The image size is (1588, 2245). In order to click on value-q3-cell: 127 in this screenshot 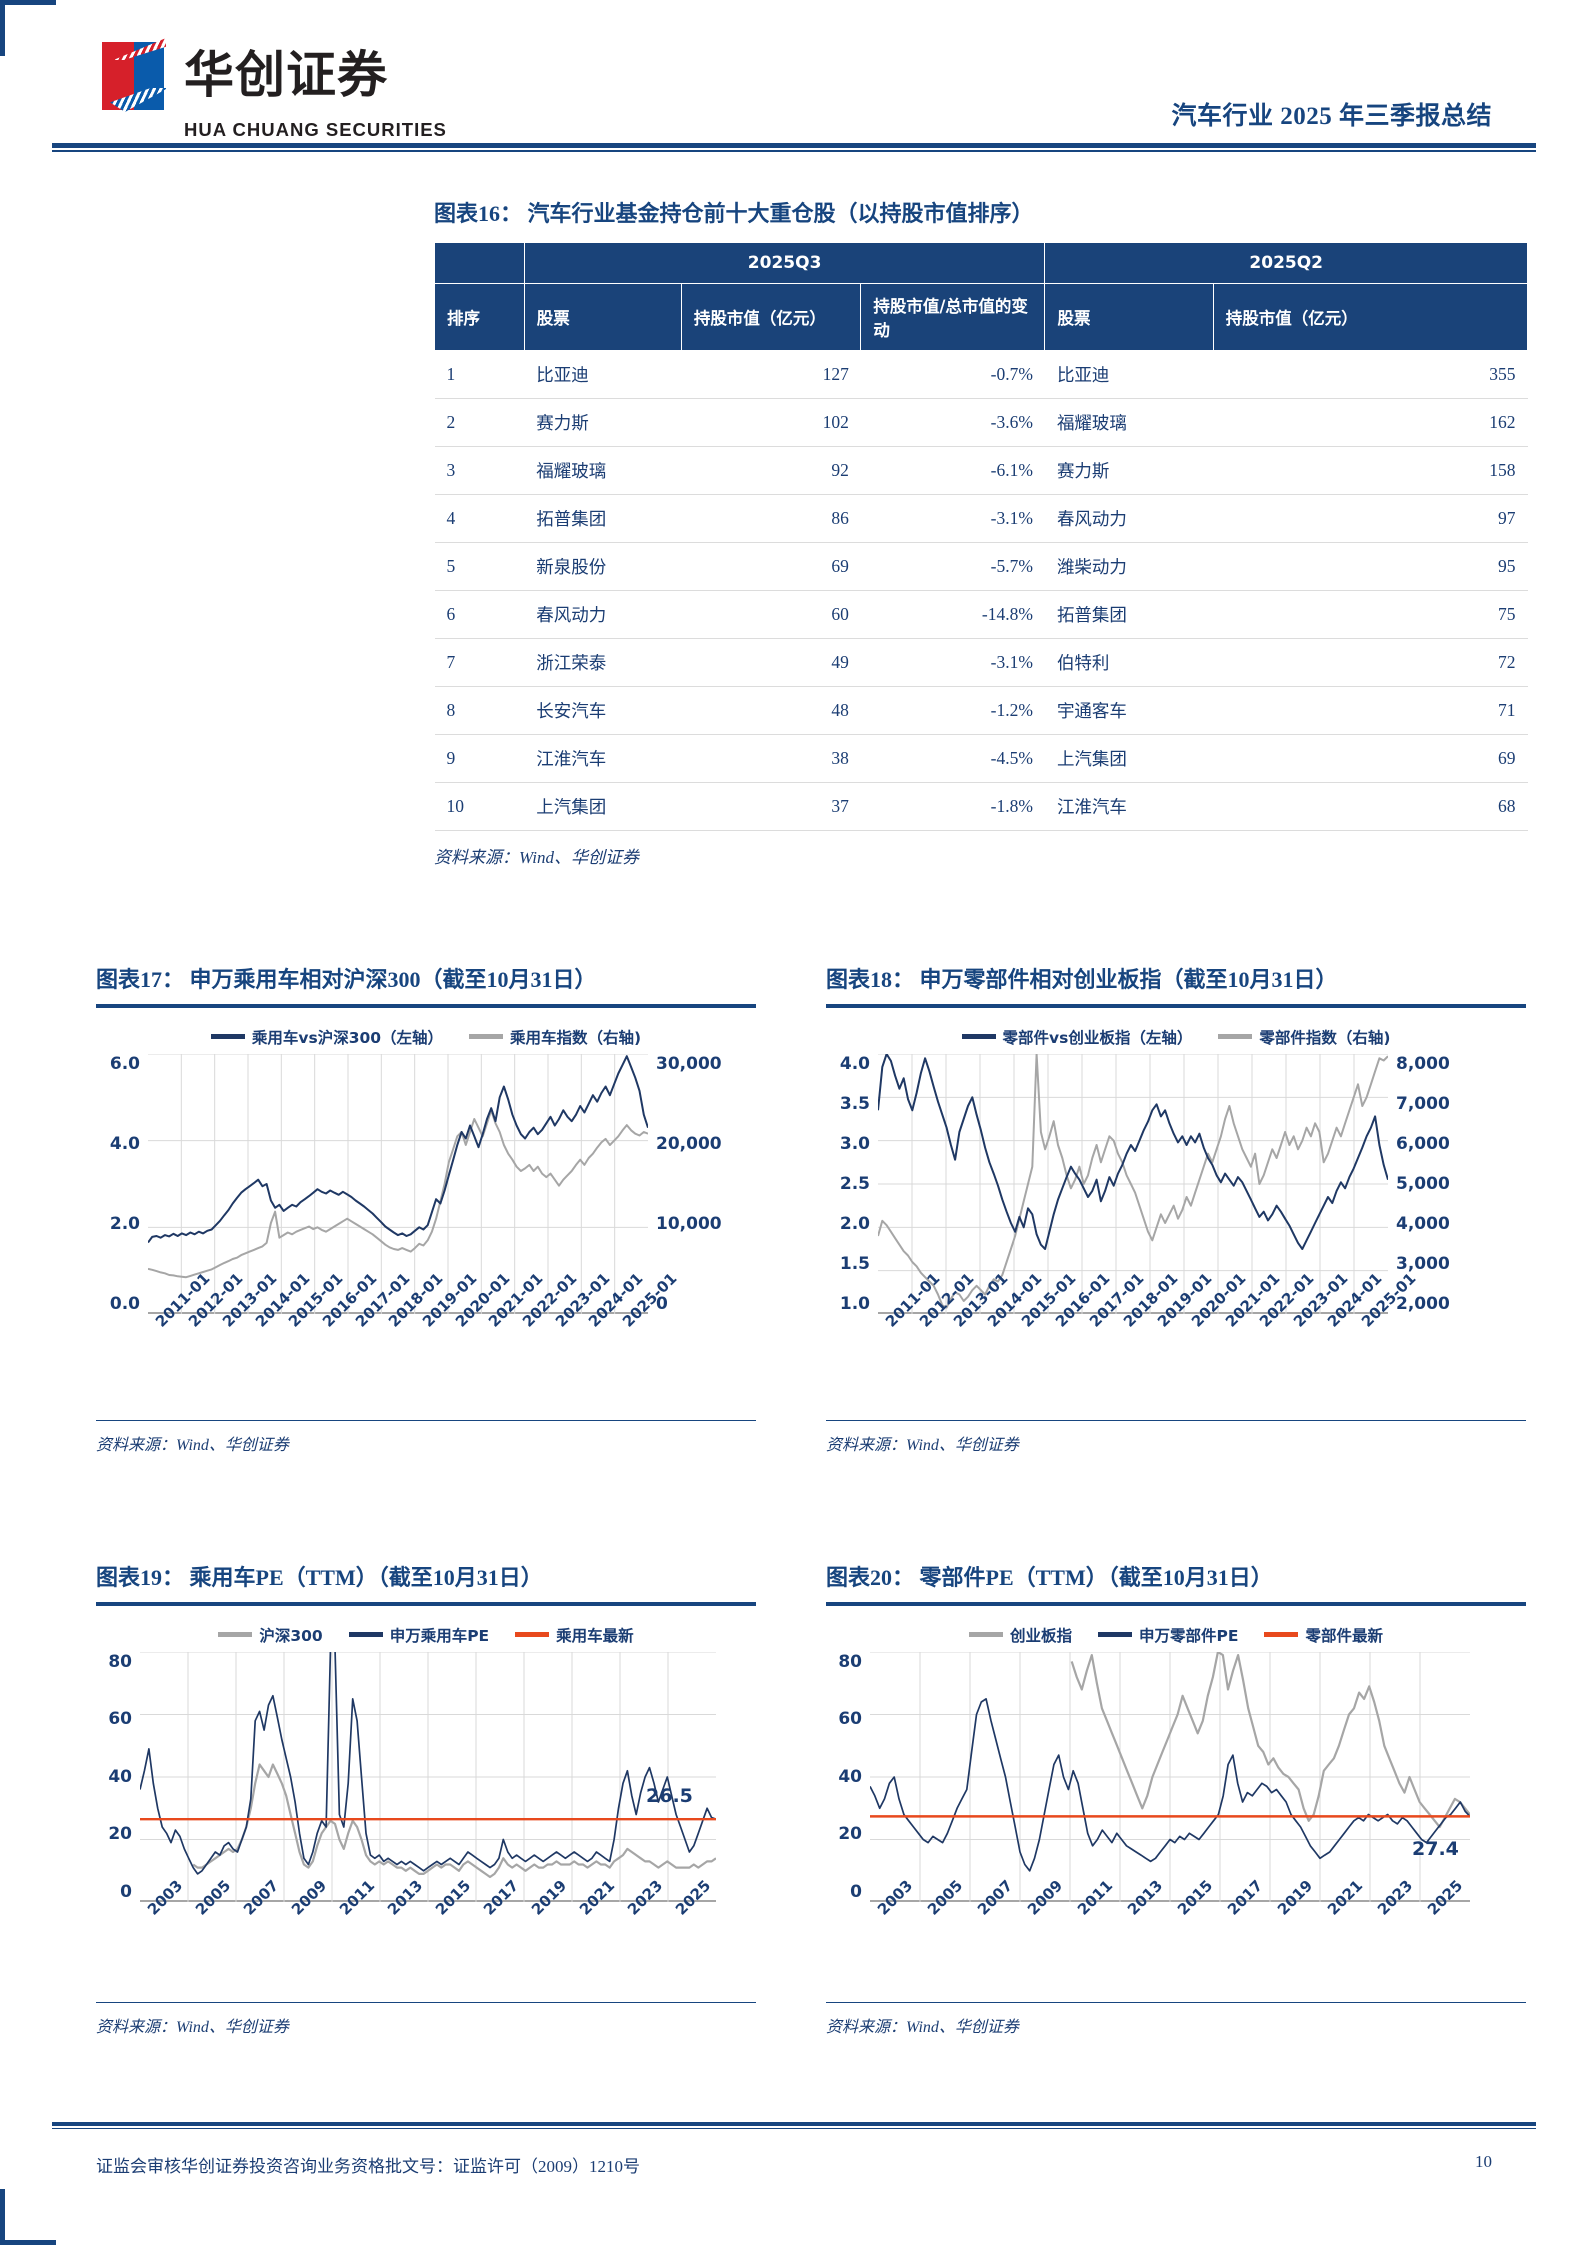, I will do `click(771, 374)`.